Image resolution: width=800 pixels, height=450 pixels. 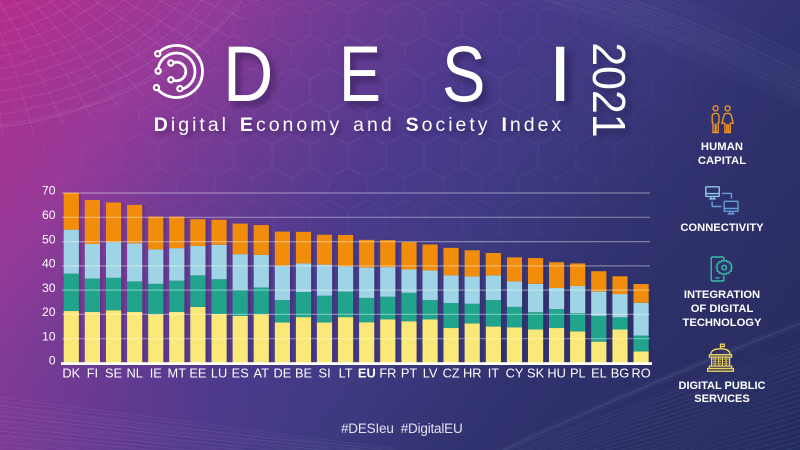 I want to click on svg-text: MT, so click(x=177, y=373).